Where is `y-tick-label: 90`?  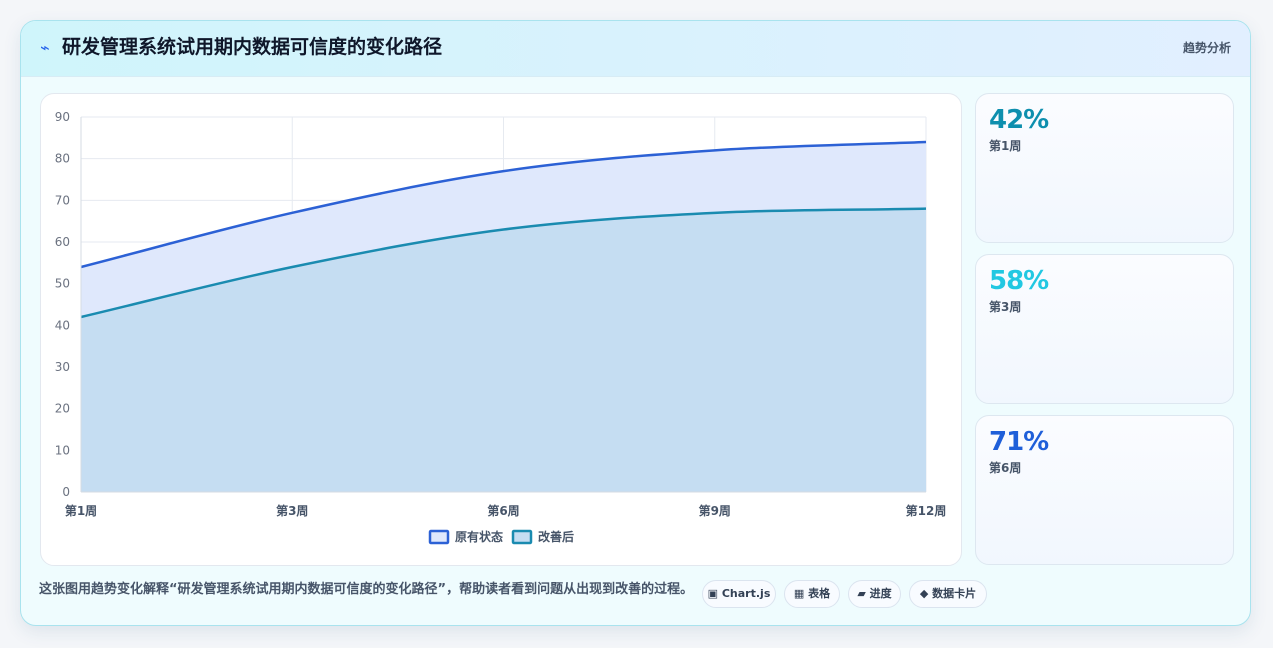
y-tick-label: 90 is located at coordinates (62, 117).